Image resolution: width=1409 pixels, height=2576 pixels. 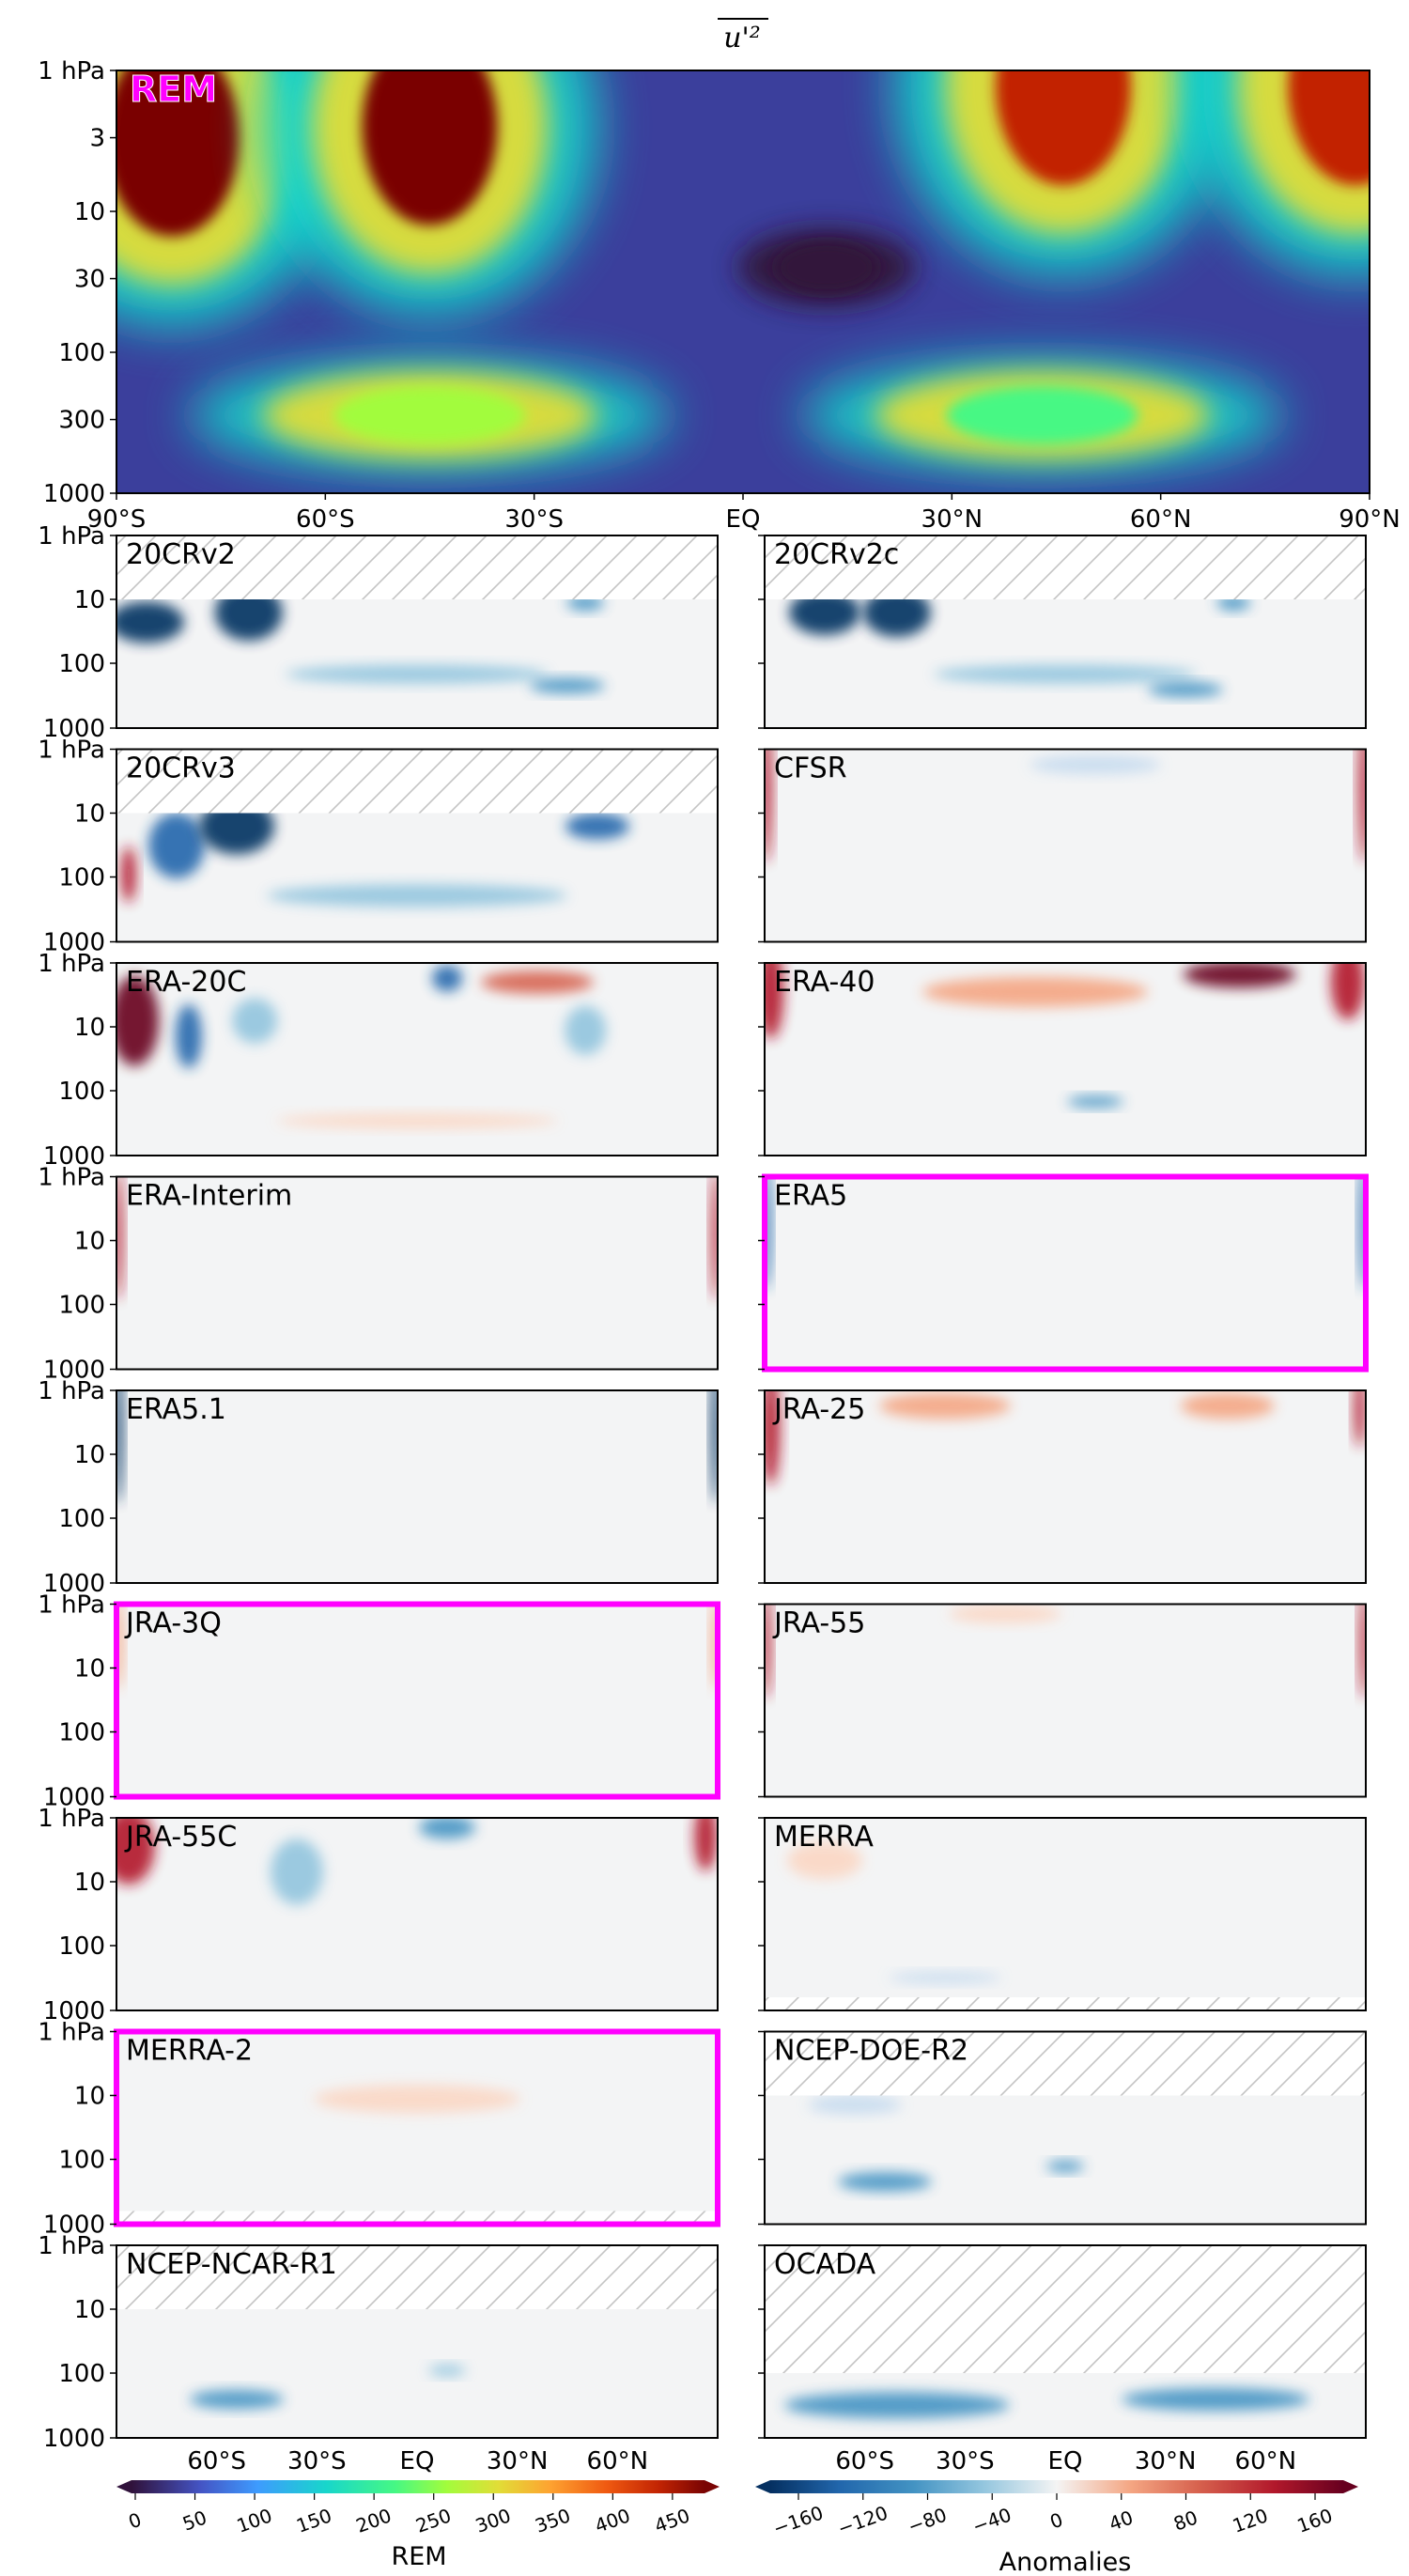 I want to click on rem-colorbar-lat-label: 30°N, so click(x=518, y=2461).